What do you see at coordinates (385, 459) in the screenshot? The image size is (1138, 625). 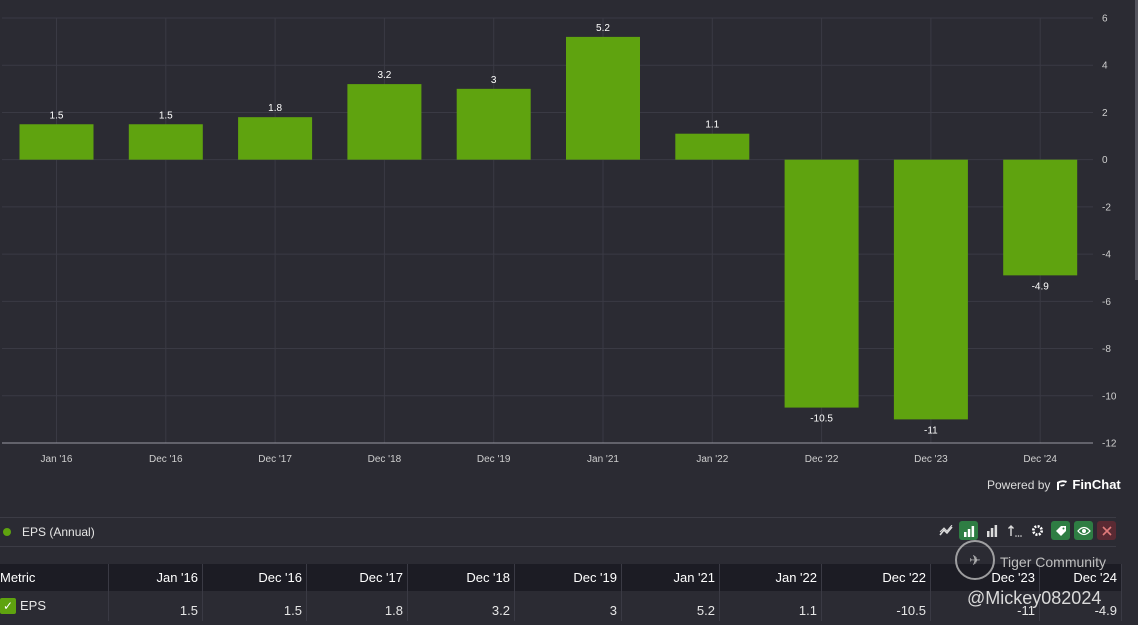 I see `x-tick-label: Dec '18` at bounding box center [385, 459].